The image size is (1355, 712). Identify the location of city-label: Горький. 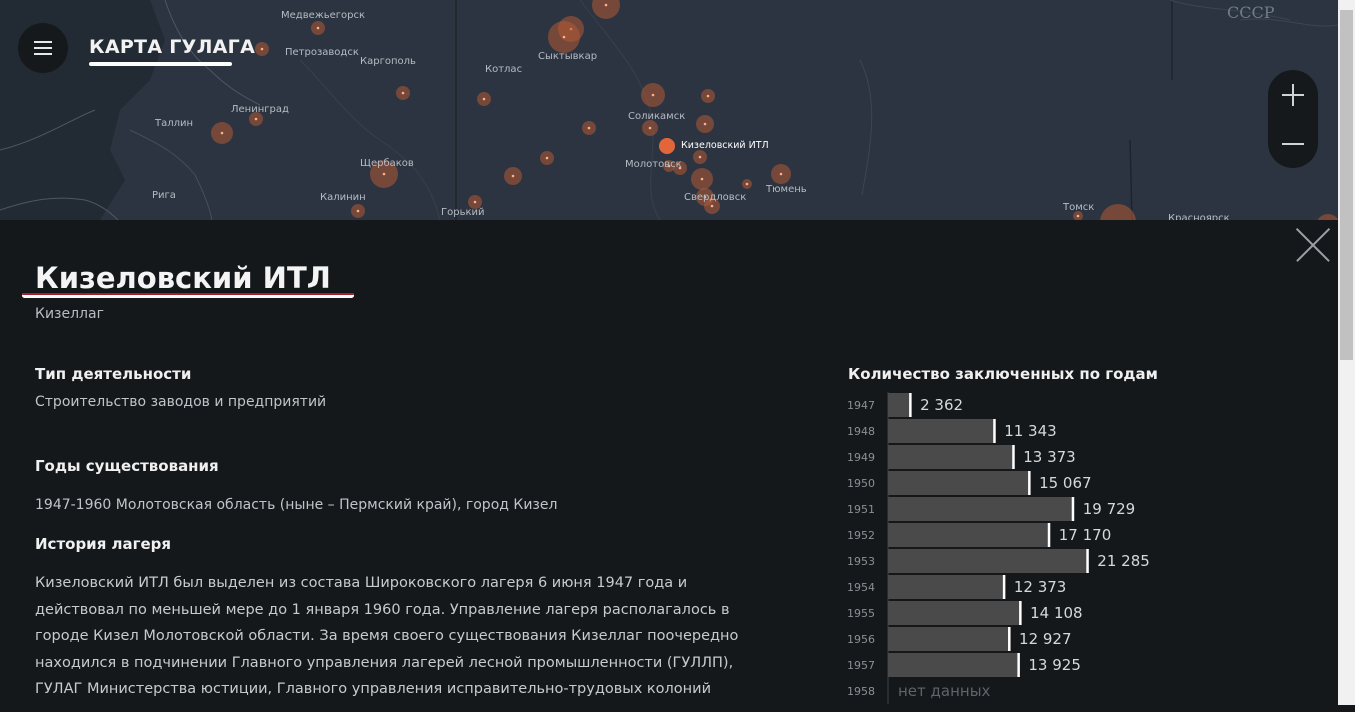
(463, 212).